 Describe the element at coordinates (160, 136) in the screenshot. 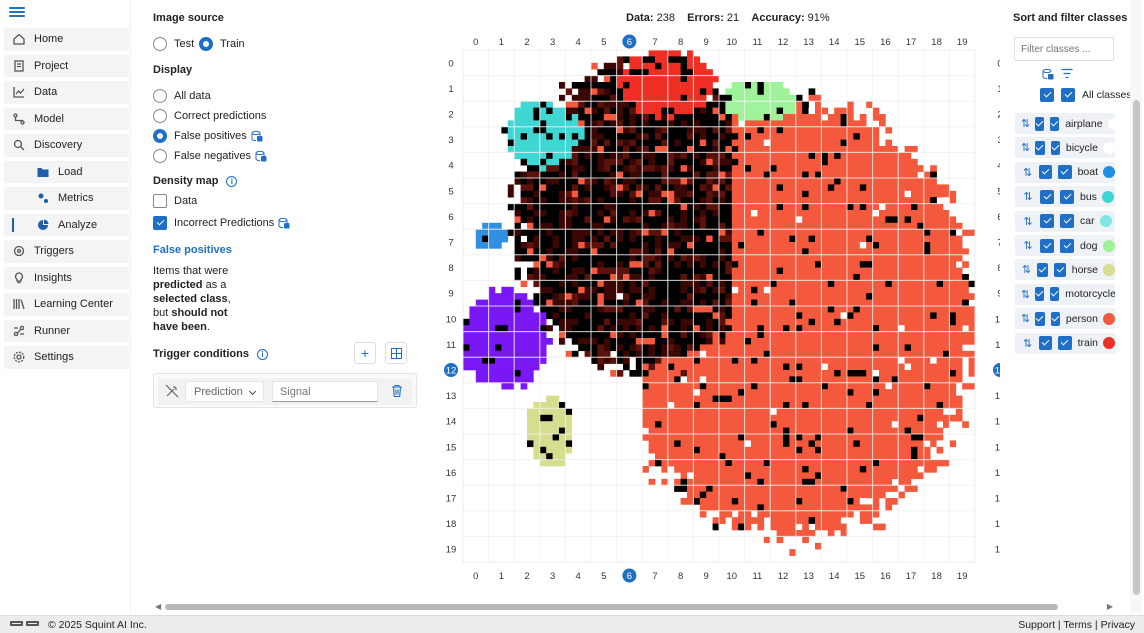

I see `radio-fp-circle` at that location.